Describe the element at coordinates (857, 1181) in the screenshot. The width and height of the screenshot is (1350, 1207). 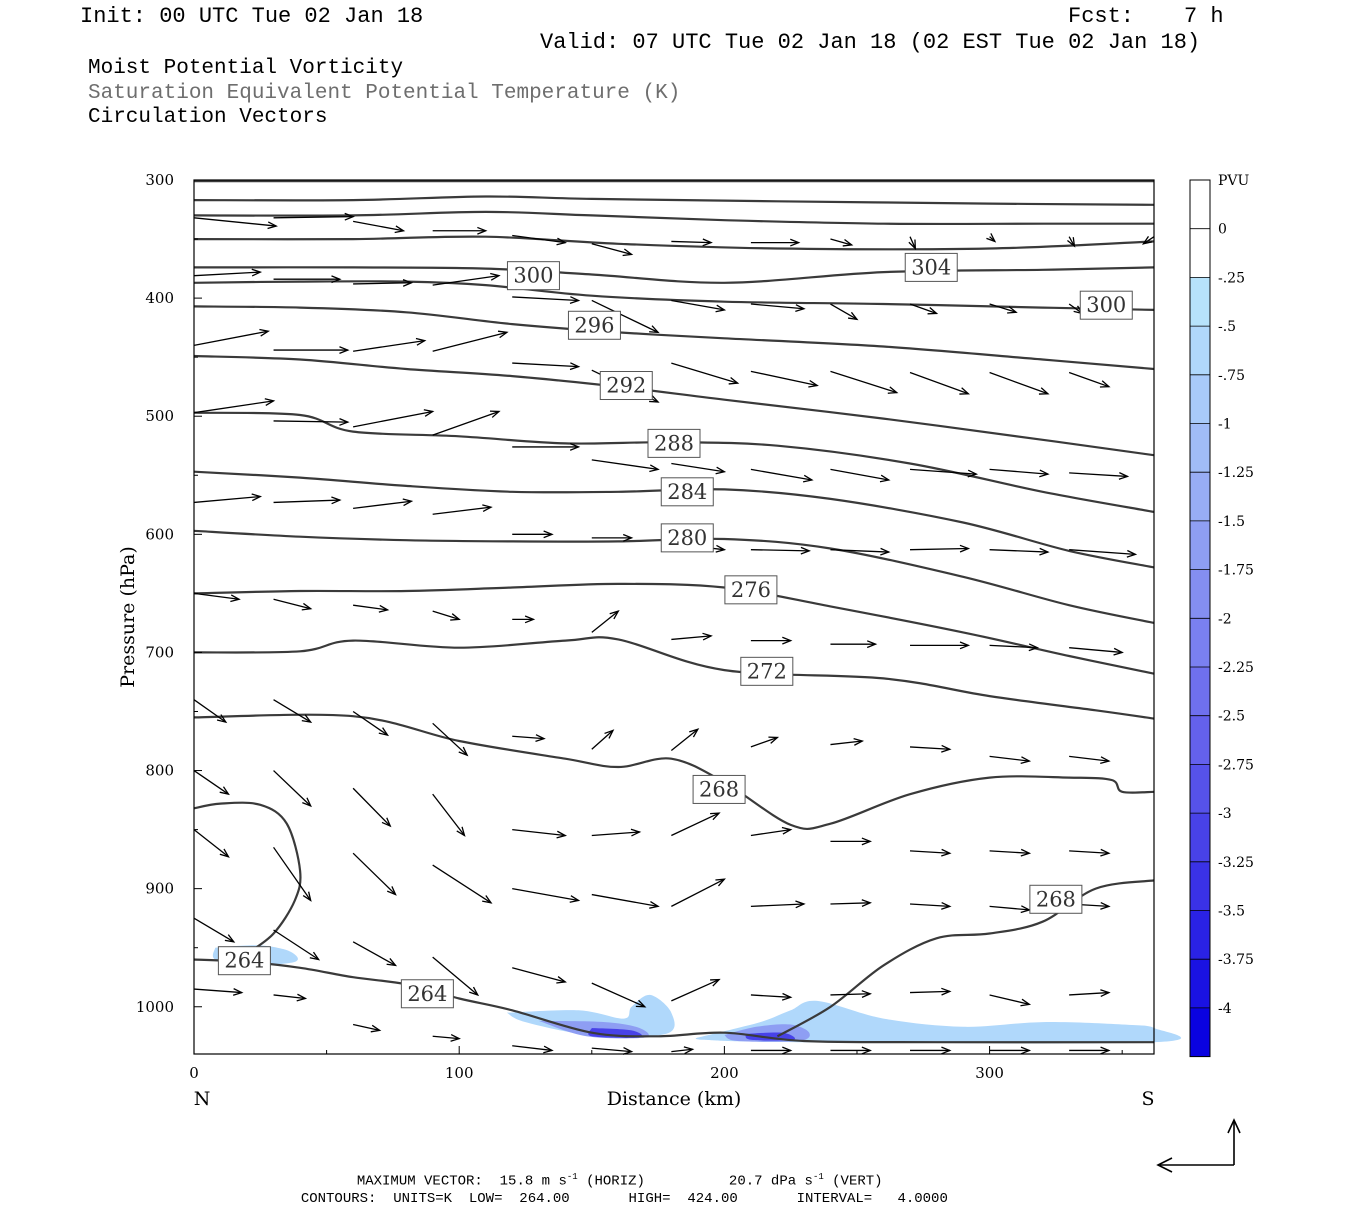
I see `vert-tag: (VERT)` at that location.